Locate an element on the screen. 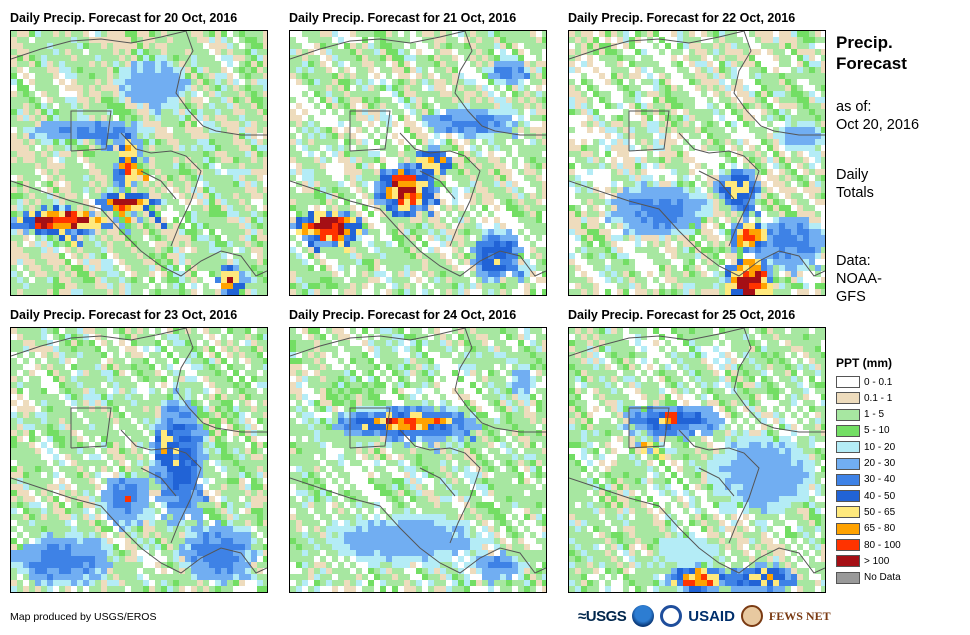 This screenshot has height=635, width=970. usgs-logo: ≈USGS is located at coordinates (602, 616).